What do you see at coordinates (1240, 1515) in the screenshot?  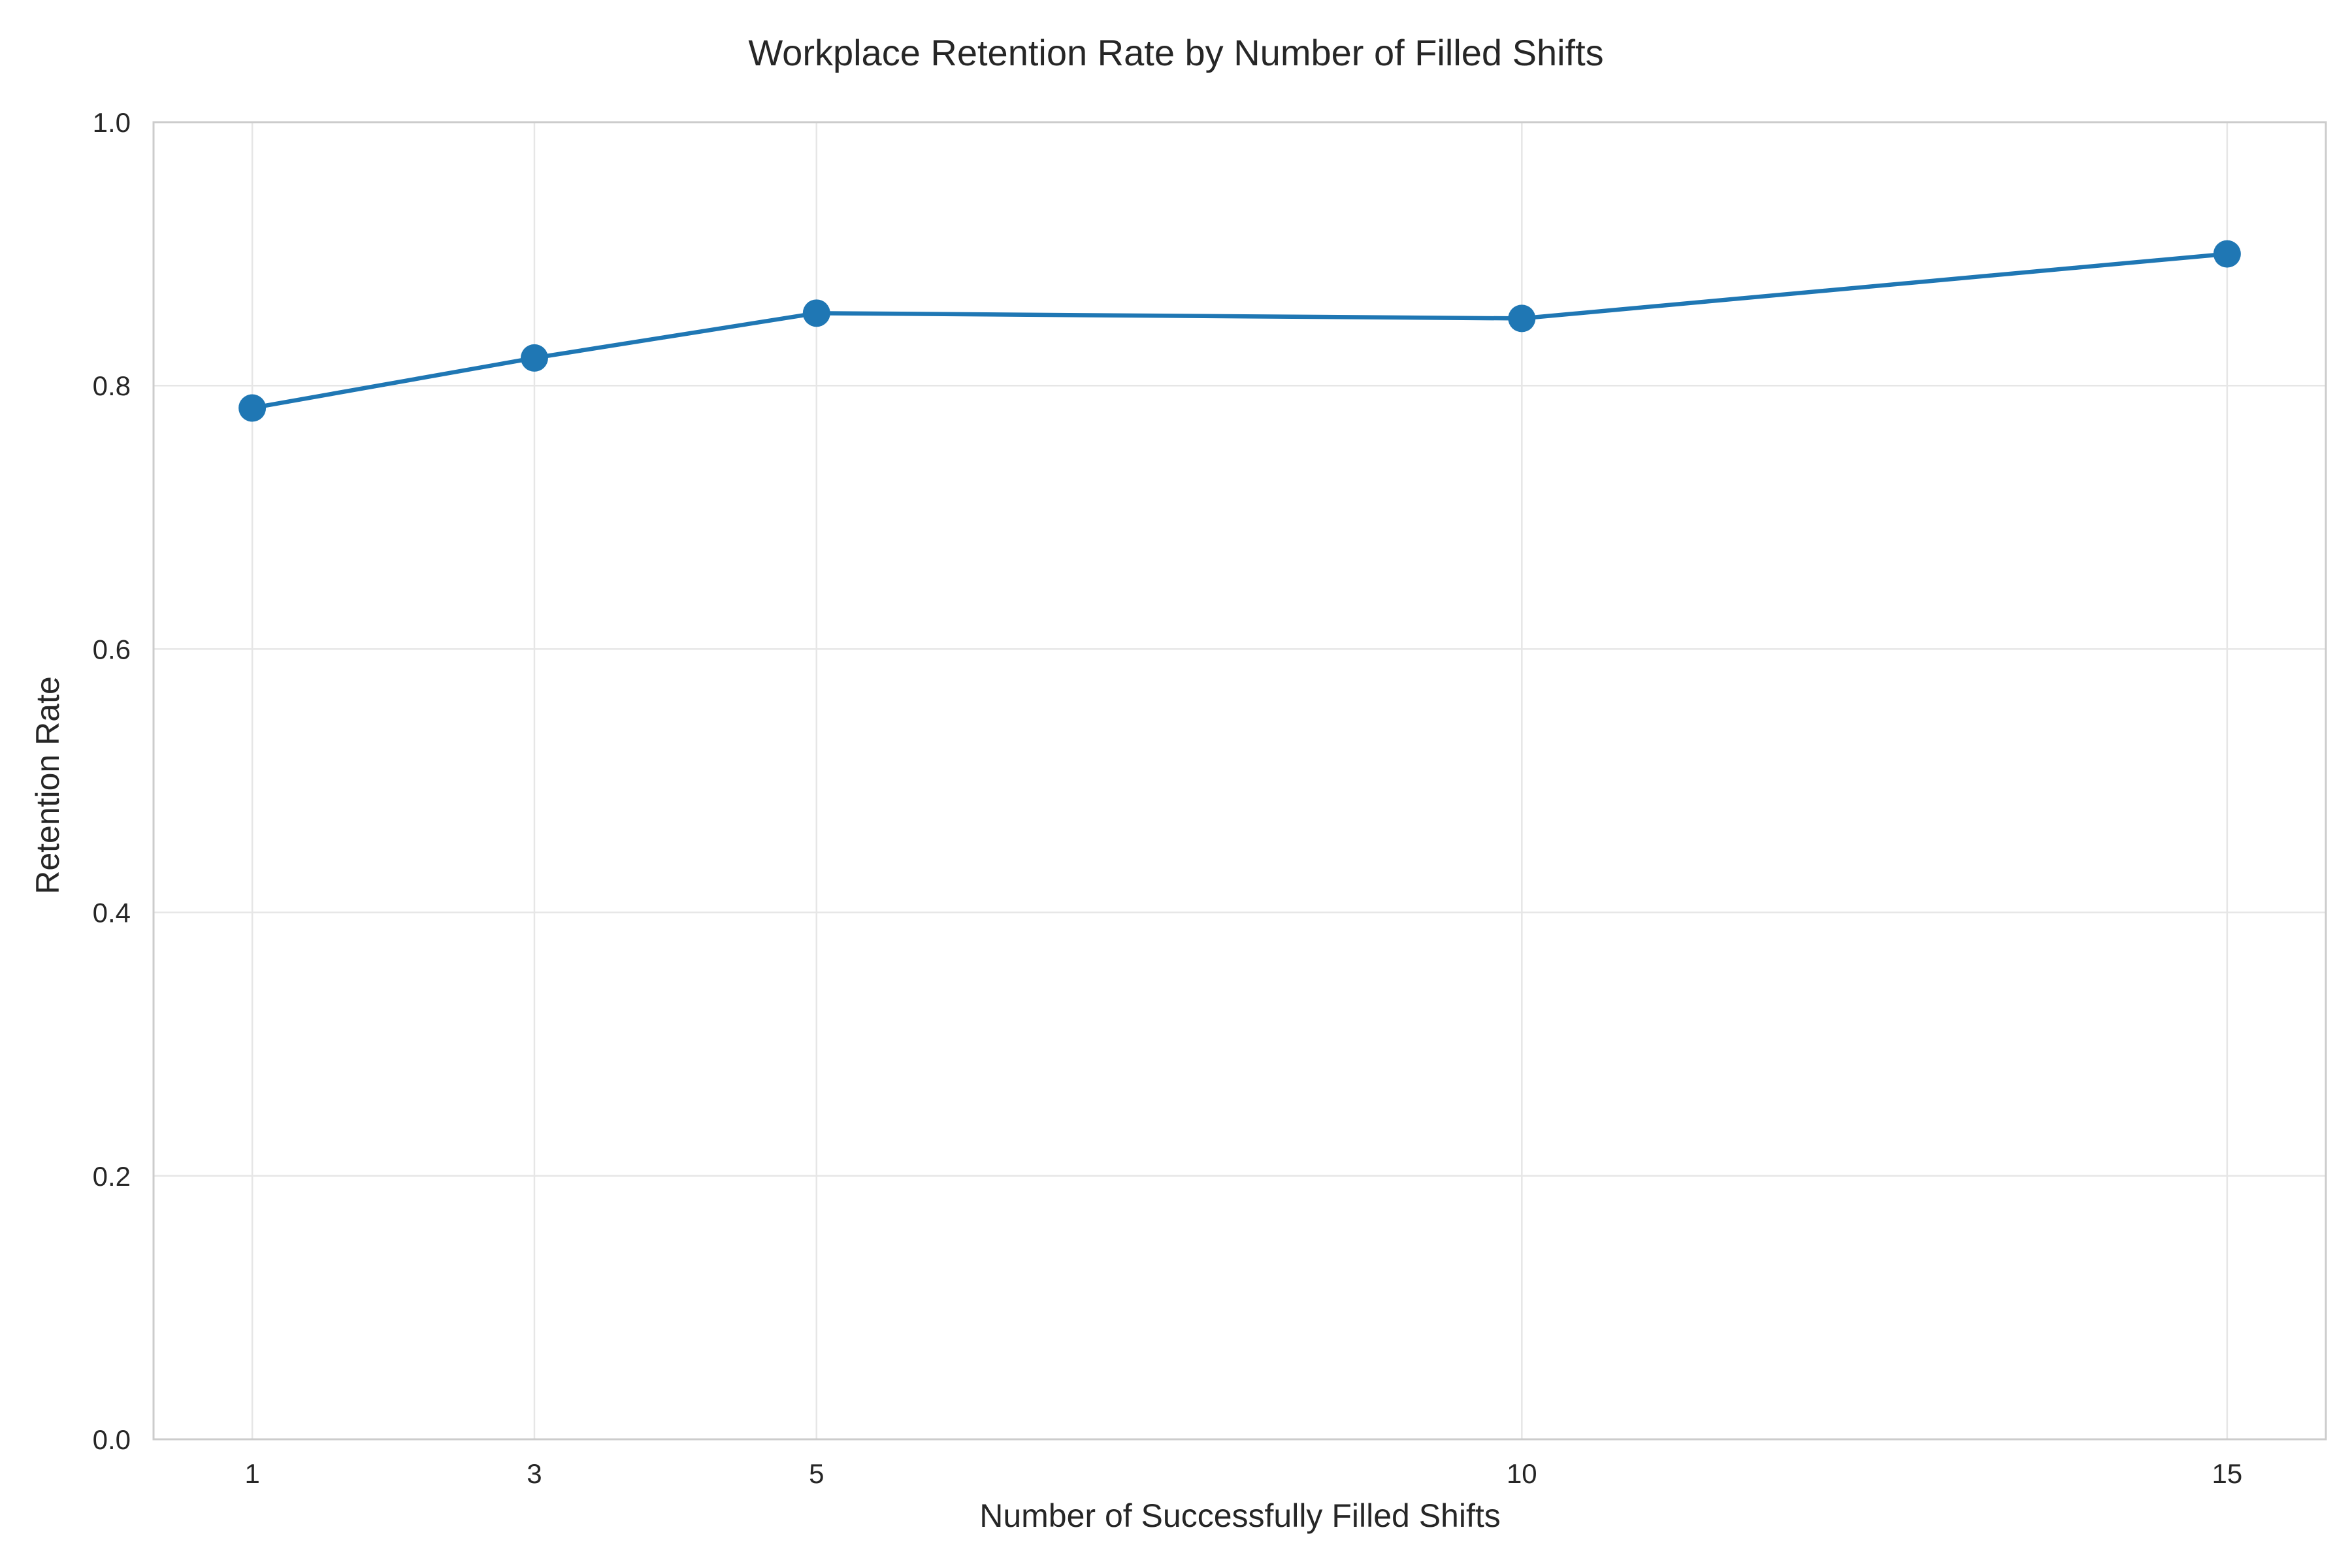 I see `x-axis-label: Number of Successfully Filled Shifts` at bounding box center [1240, 1515].